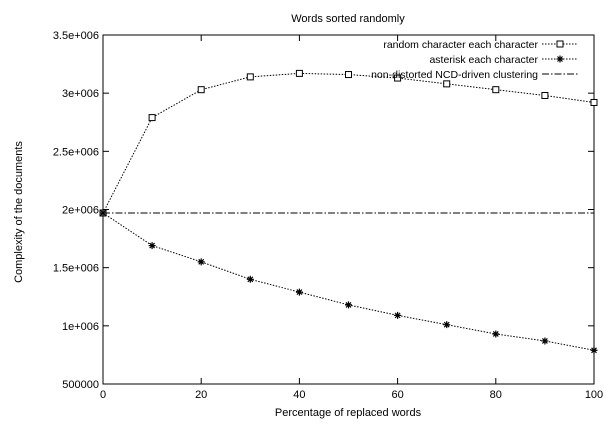  What do you see at coordinates (454, 75) in the screenshot?
I see `legend-label: non-distorted NCD-driven clustering` at bounding box center [454, 75].